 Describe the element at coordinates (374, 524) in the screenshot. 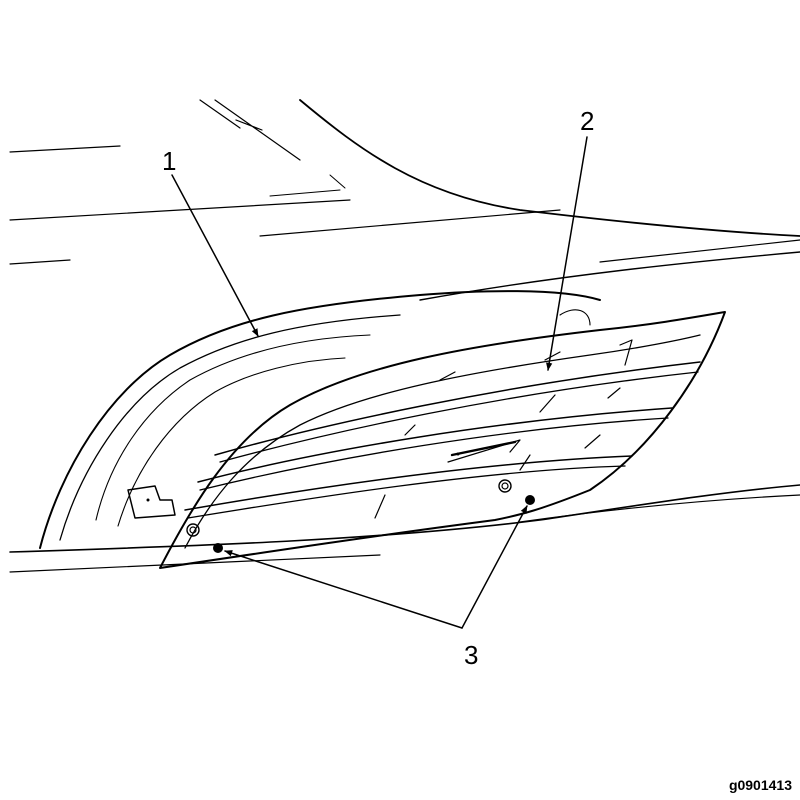

I see `grille-fasteners` at that location.